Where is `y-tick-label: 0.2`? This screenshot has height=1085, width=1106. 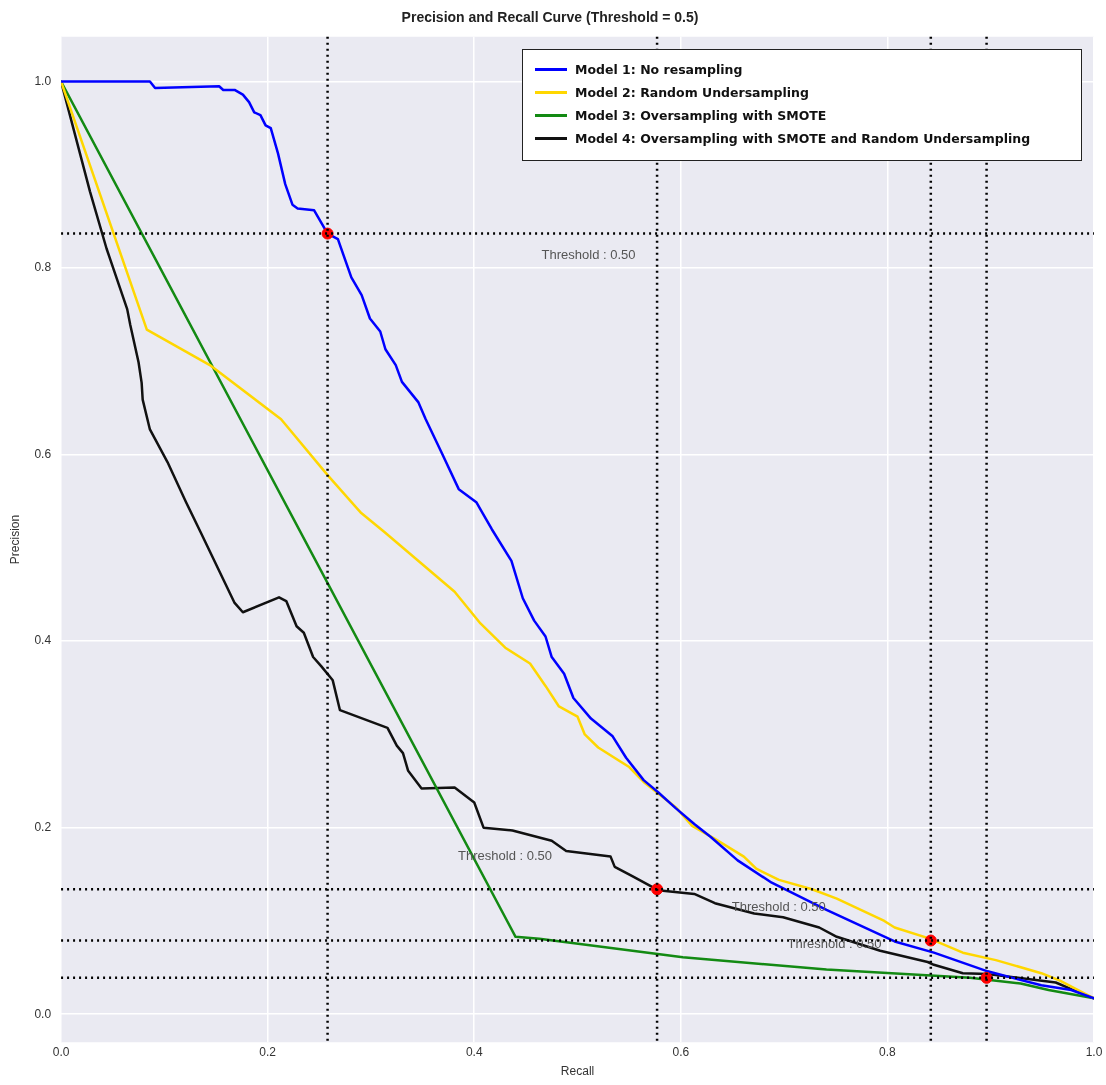
y-tick-label: 0.2 is located at coordinates (43, 827).